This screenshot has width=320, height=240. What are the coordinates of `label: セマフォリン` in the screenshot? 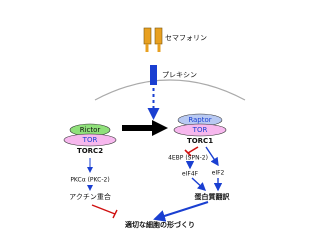 It's located at (186, 38).